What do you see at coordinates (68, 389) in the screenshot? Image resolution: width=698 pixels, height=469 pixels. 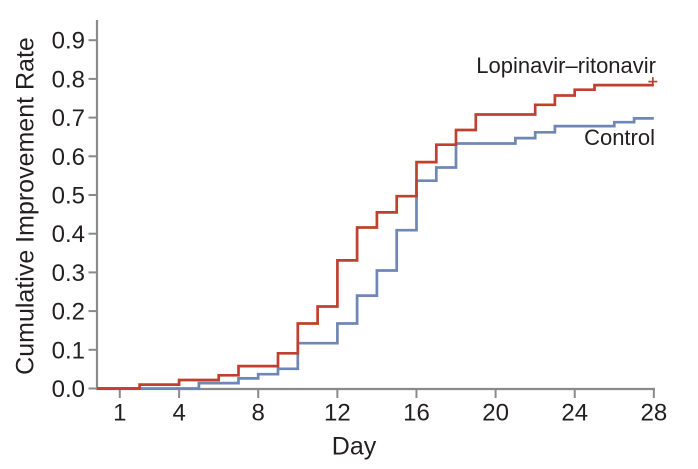 I see `y-tick-label: 0.0` at bounding box center [68, 389].